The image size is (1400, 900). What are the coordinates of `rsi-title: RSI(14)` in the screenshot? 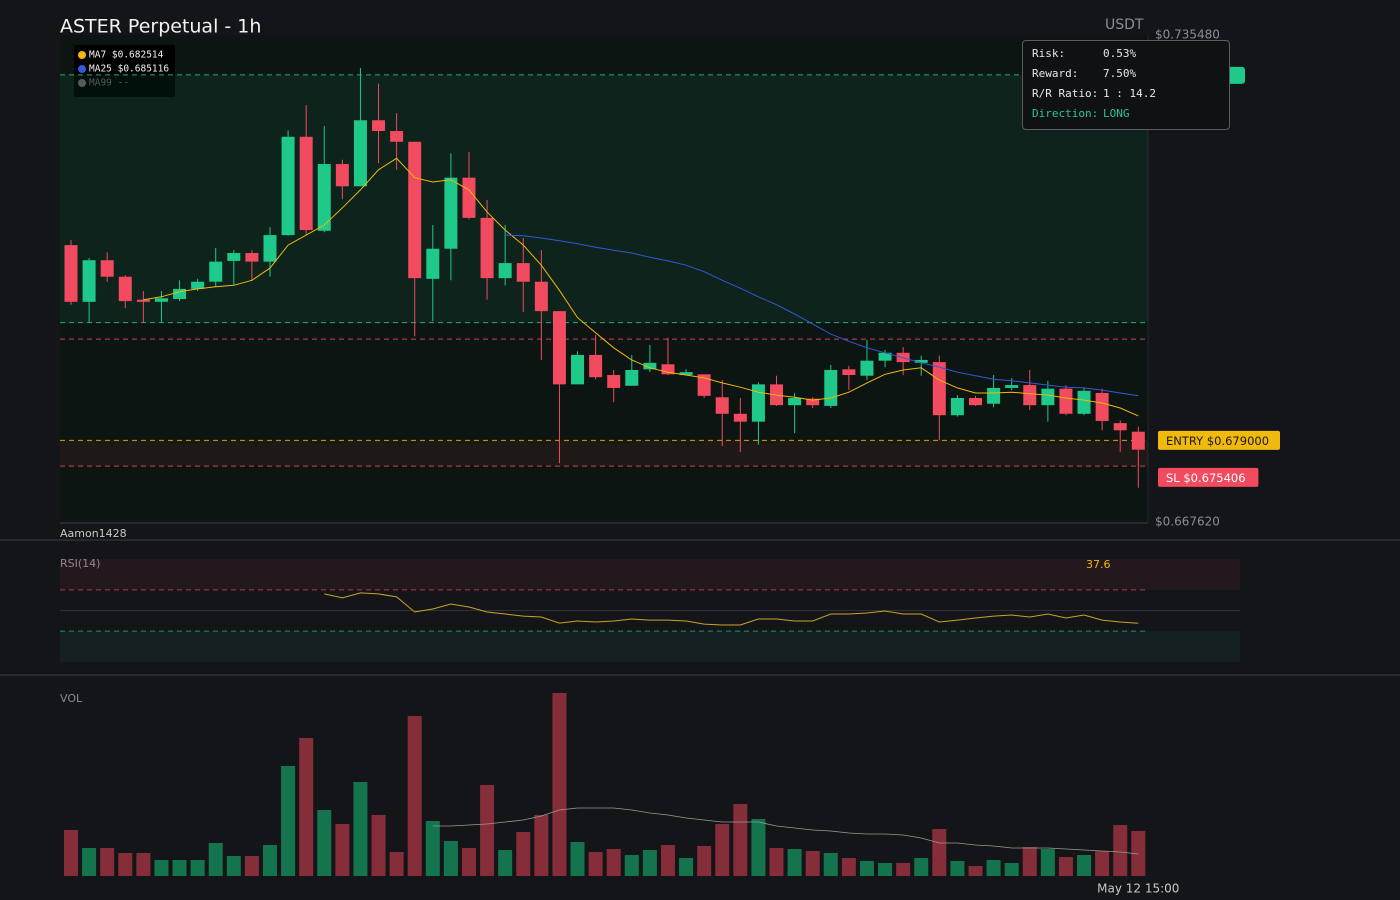 It's located at (80, 563).